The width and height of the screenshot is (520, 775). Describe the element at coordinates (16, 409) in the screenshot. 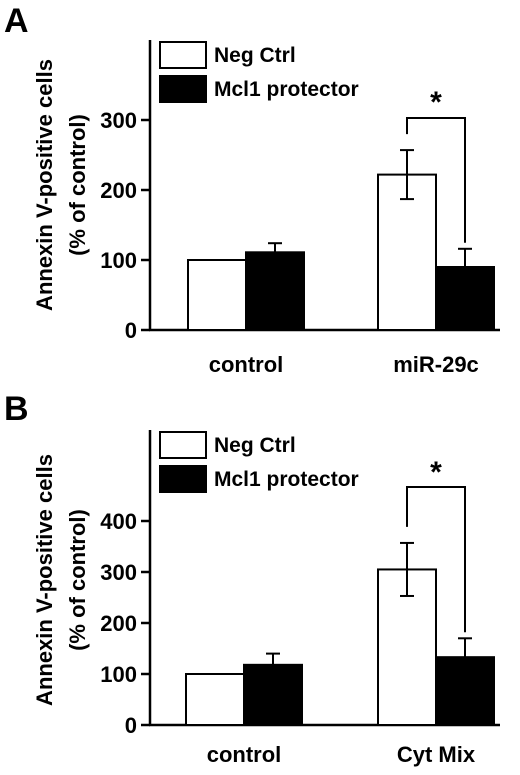

I see `panel-letter: B` at that location.